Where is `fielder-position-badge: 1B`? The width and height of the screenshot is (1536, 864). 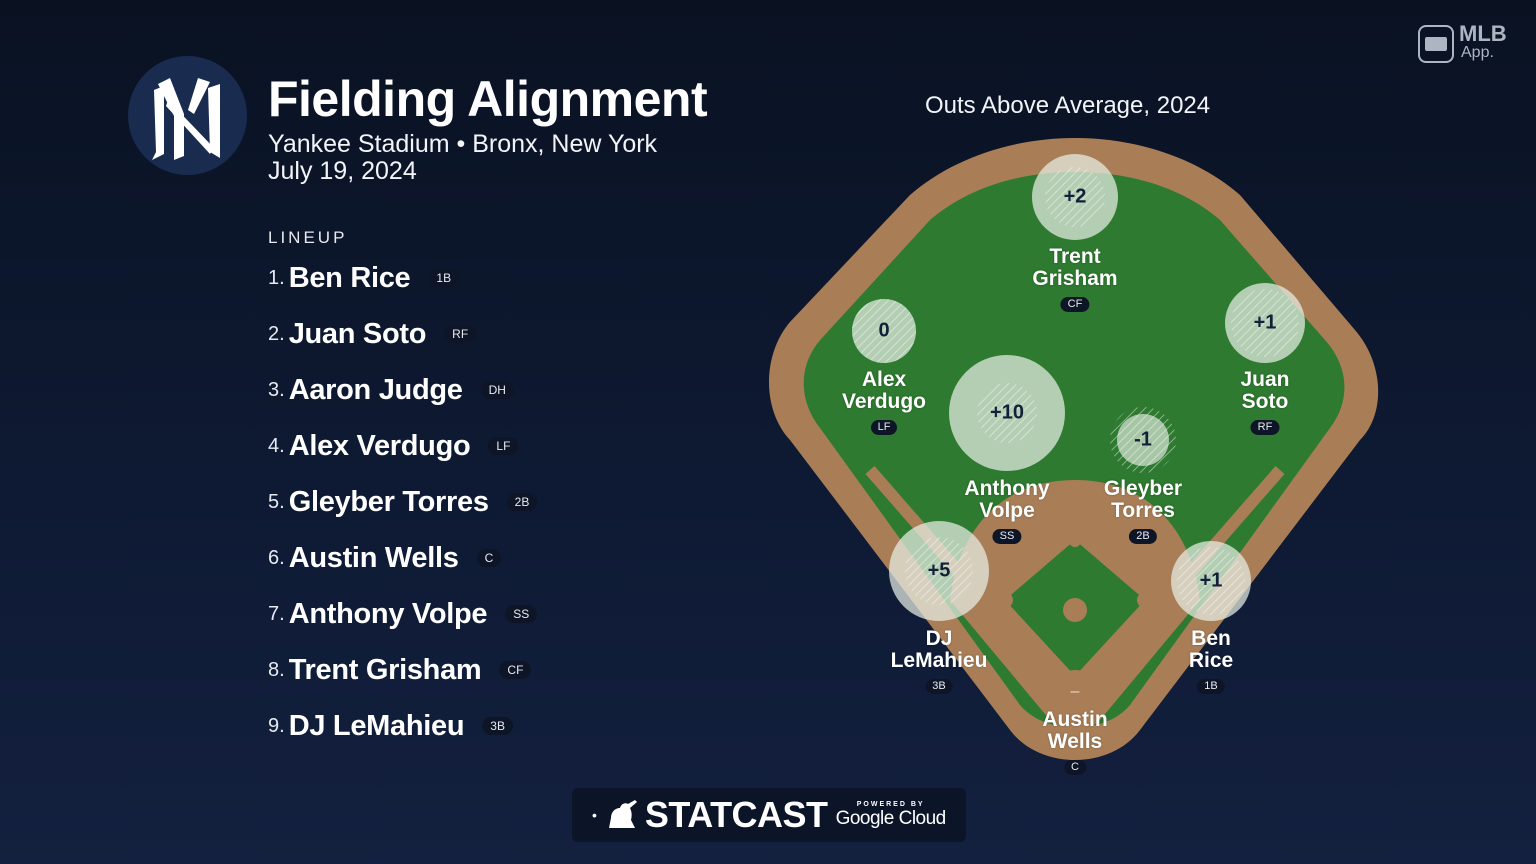
fielder-position-badge: 1B is located at coordinates (1211, 686).